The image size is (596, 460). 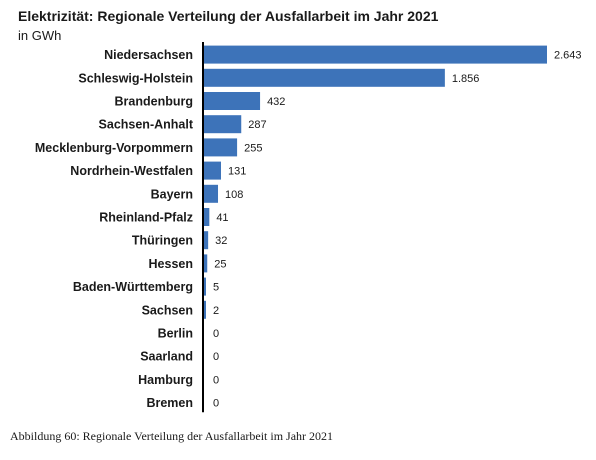 What do you see at coordinates (146, 125) in the screenshot?
I see `category-label: Sachsen-Anhalt` at bounding box center [146, 125].